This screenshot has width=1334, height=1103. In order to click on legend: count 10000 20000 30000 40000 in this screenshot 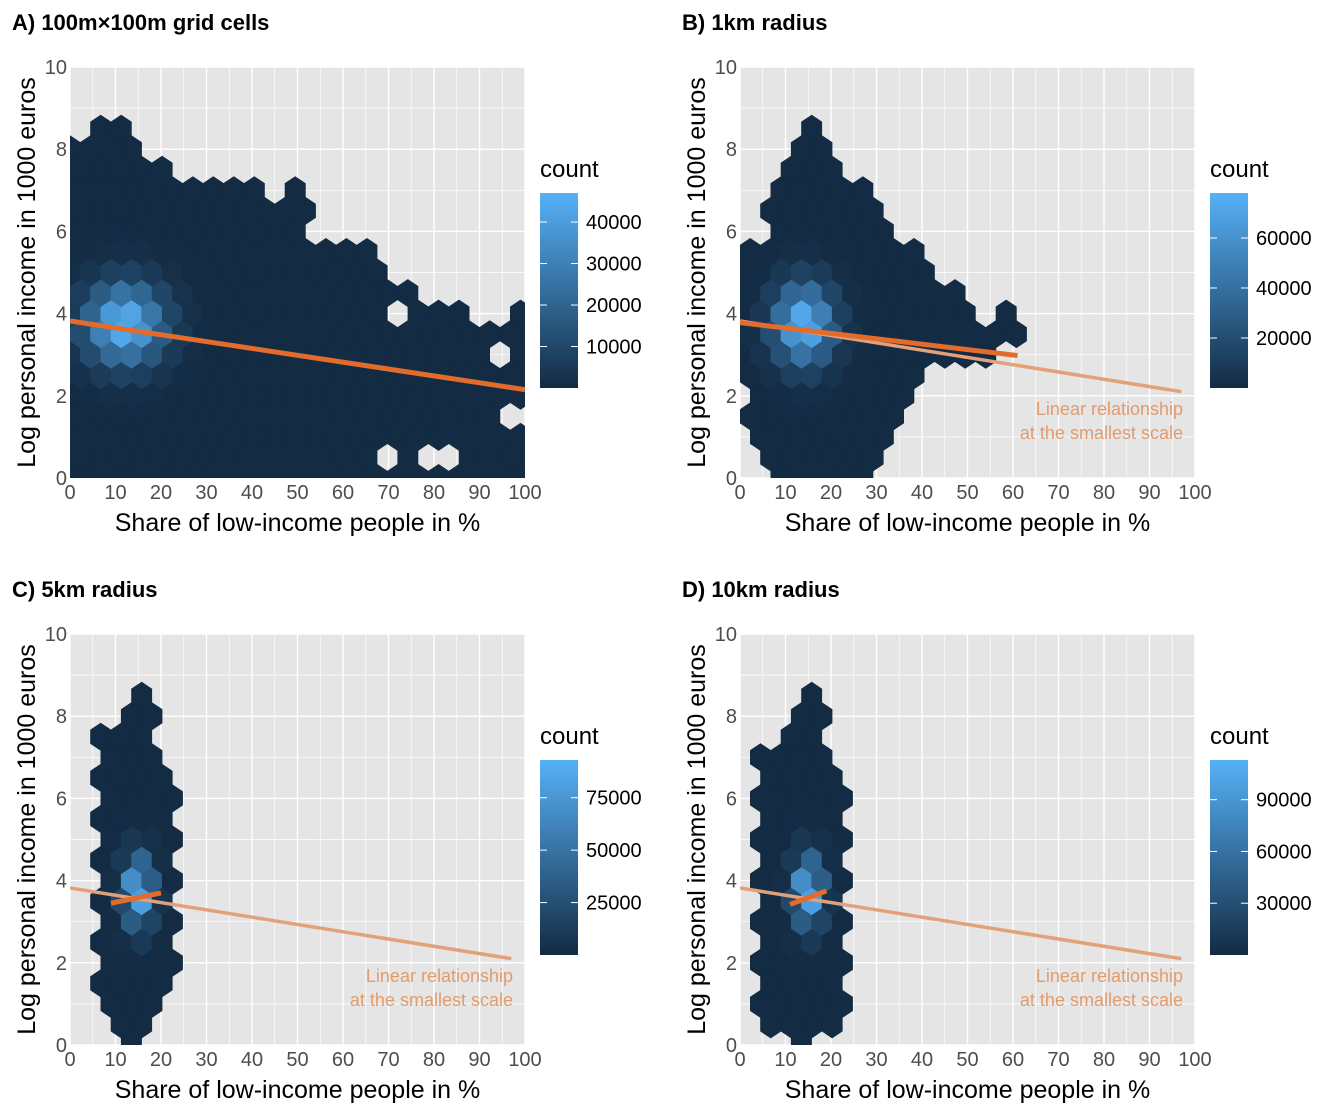, I will do `click(591, 272)`.